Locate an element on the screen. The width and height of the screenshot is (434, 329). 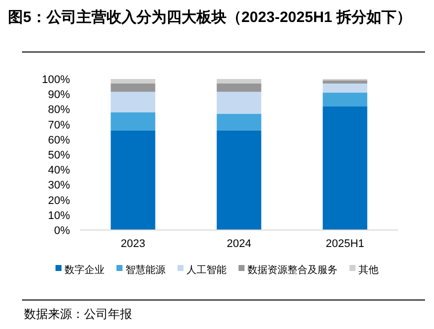
x-tick-label: 2025H1 is located at coordinates (345, 244).